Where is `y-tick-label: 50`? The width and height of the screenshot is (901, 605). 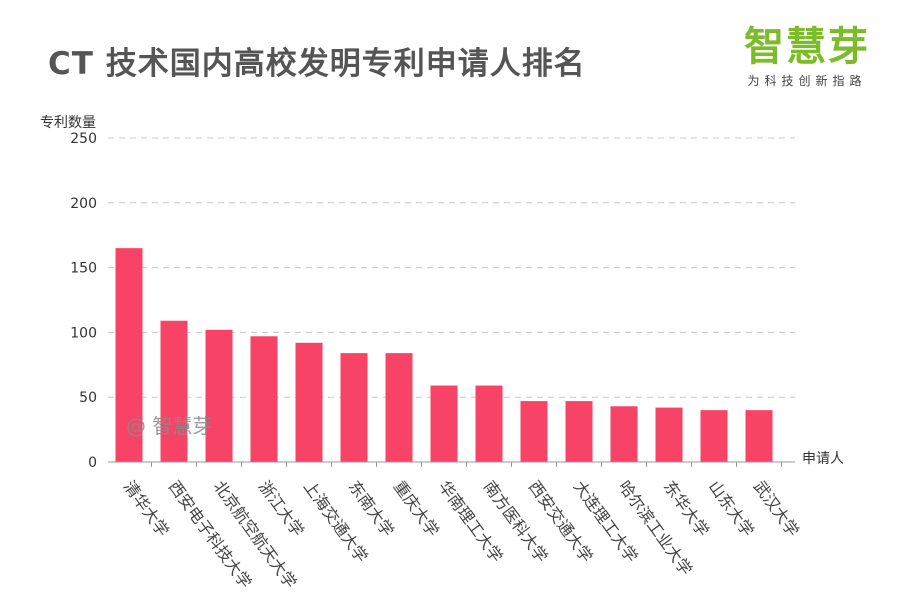
y-tick-label: 50 is located at coordinates (88, 398).